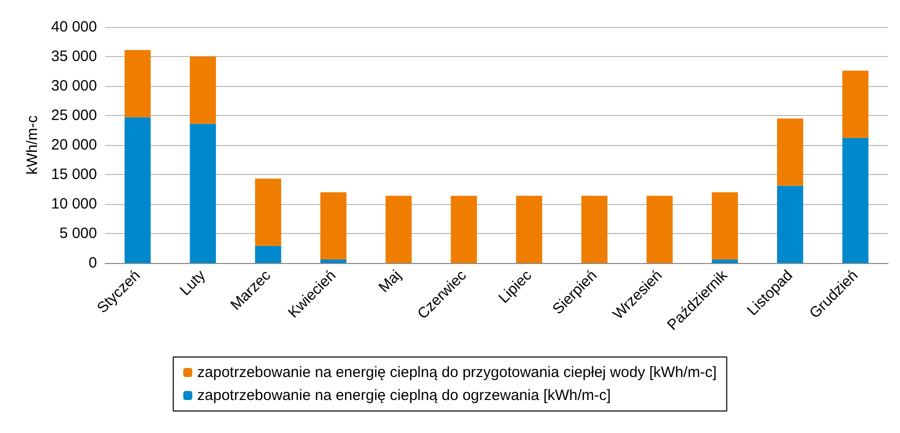 The image size is (900, 433). What do you see at coordinates (457, 372) in the screenshot?
I see `legend-label: zapotrzebowanie na energię cieplną do przygotowania ciepłej wody [kWh/m-c]` at bounding box center [457, 372].